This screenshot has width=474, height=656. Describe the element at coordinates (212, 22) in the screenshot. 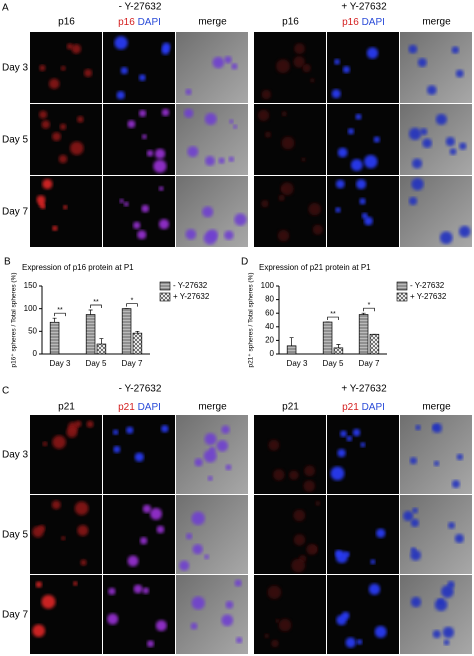

I see `channel-label: merge` at that location.